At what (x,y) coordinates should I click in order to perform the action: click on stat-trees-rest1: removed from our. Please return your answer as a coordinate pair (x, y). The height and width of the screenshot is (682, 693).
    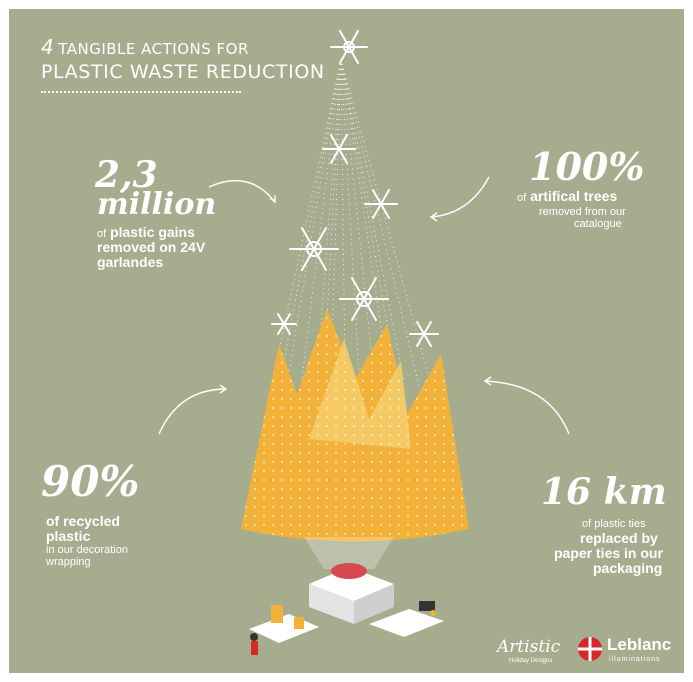
    Looking at the image, I should click on (582, 212).